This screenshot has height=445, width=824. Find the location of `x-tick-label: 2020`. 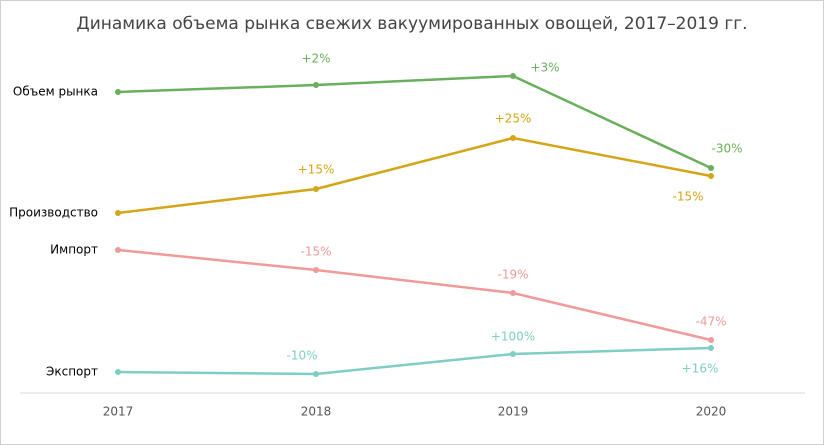

x-tick-label: 2020 is located at coordinates (711, 412).